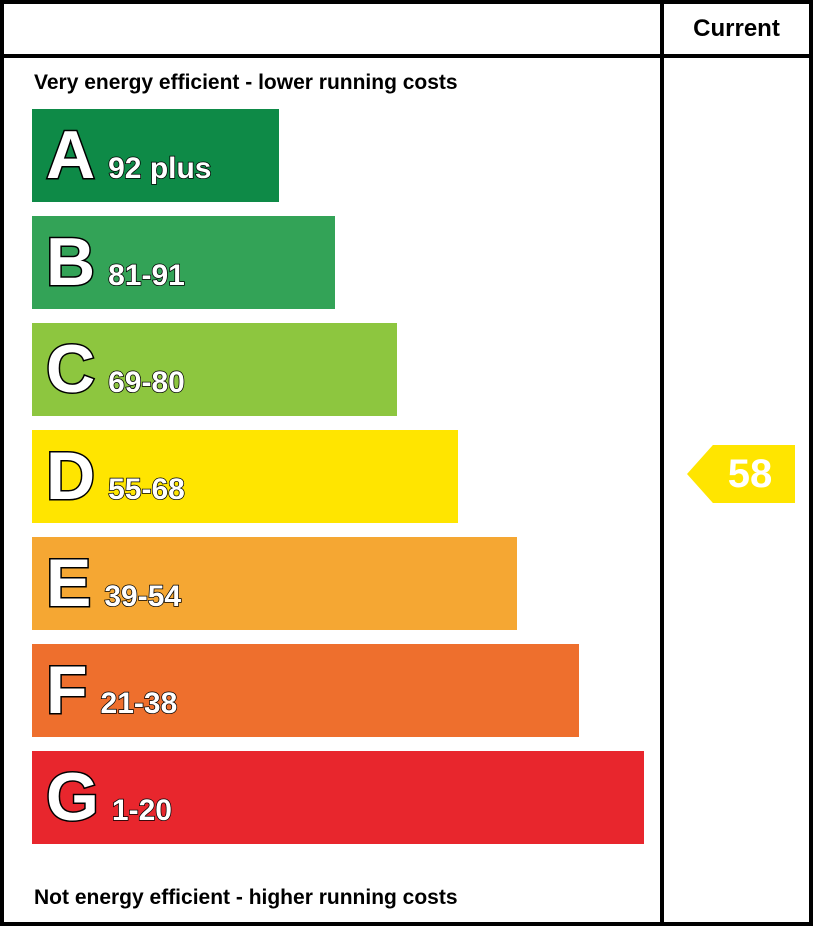 This screenshot has width=813, height=926. I want to click on header-spacer-cell, so click(332, 31).